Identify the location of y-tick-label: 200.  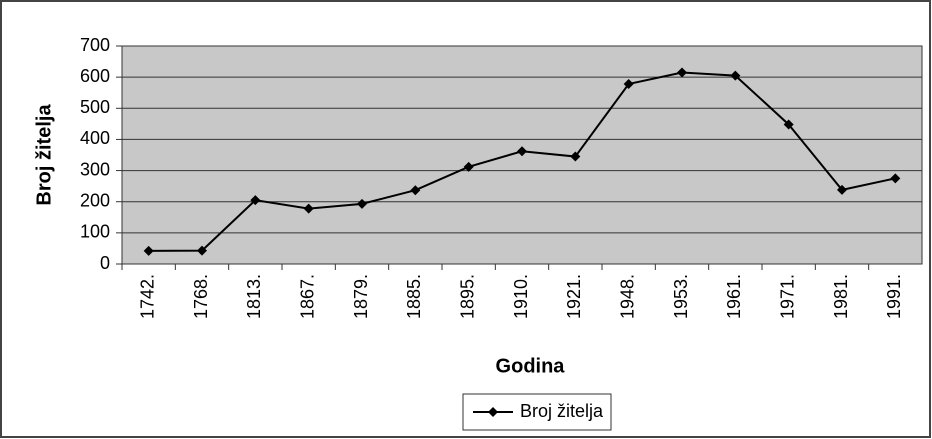
(95, 200).